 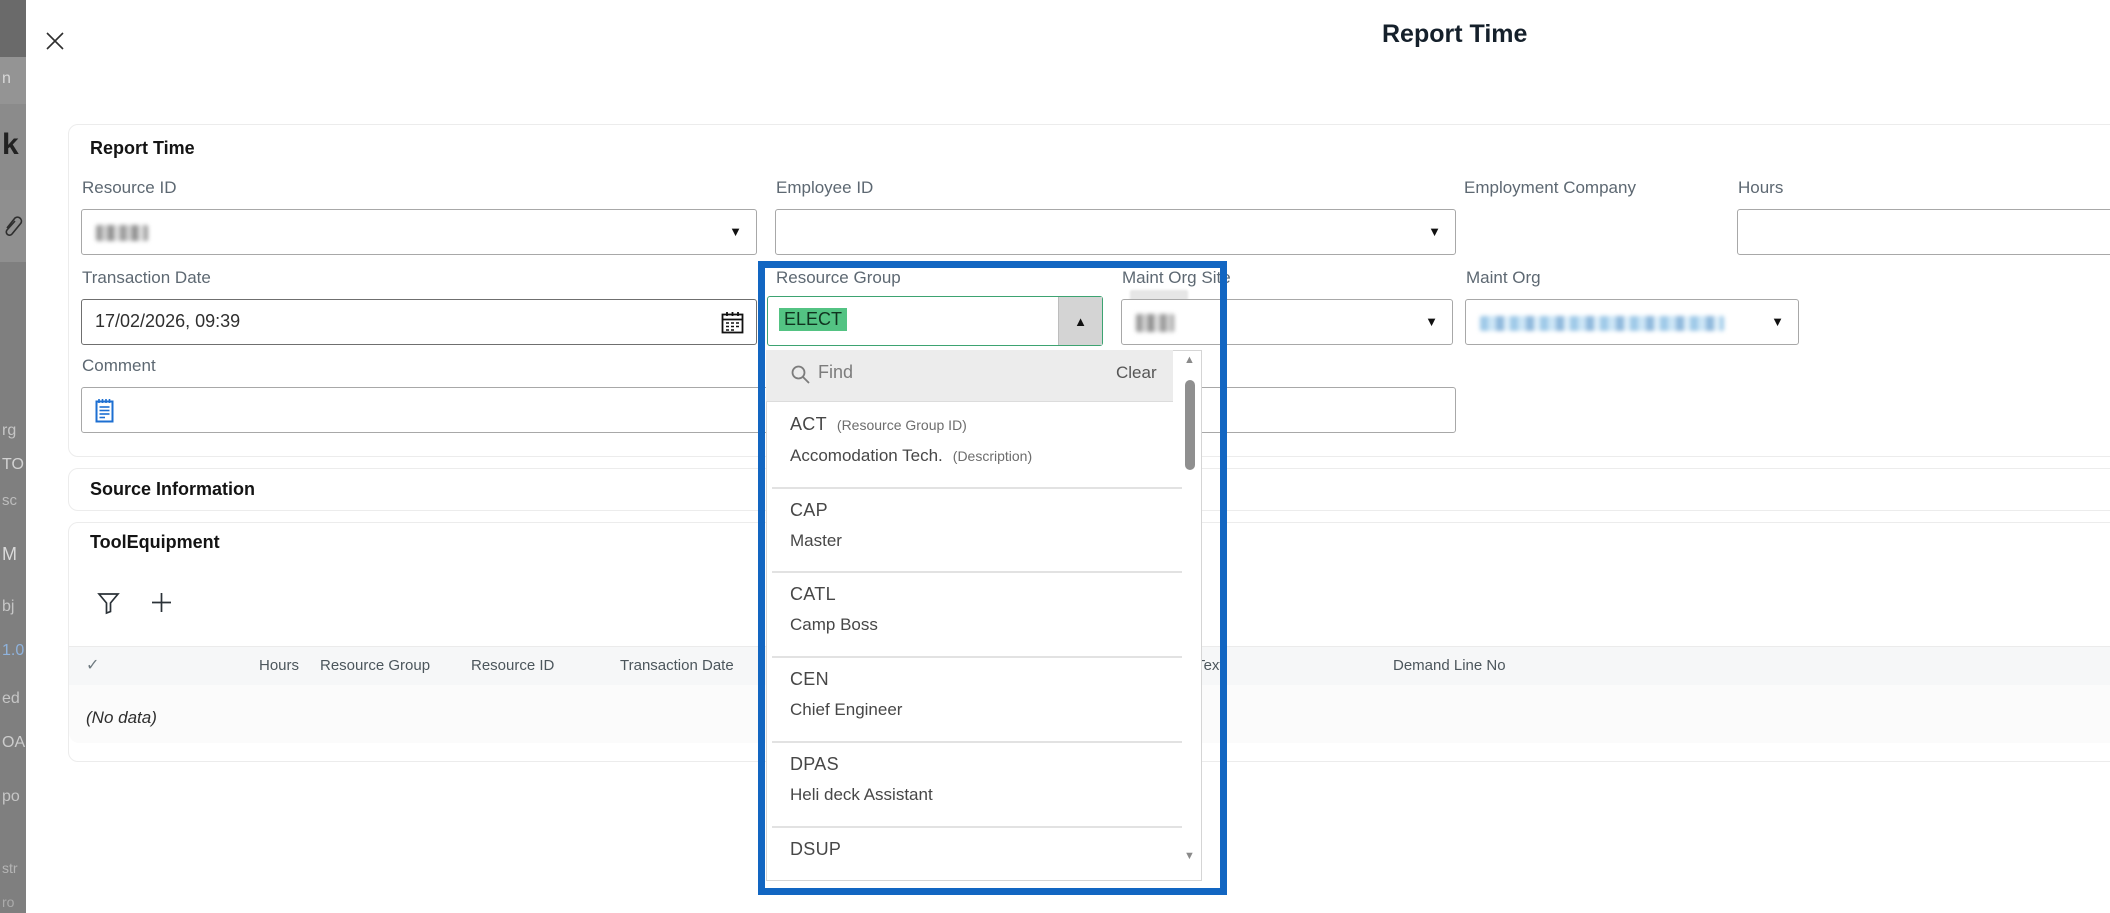 I want to click on employment-company-label: Employment Company, so click(x=1550, y=187).